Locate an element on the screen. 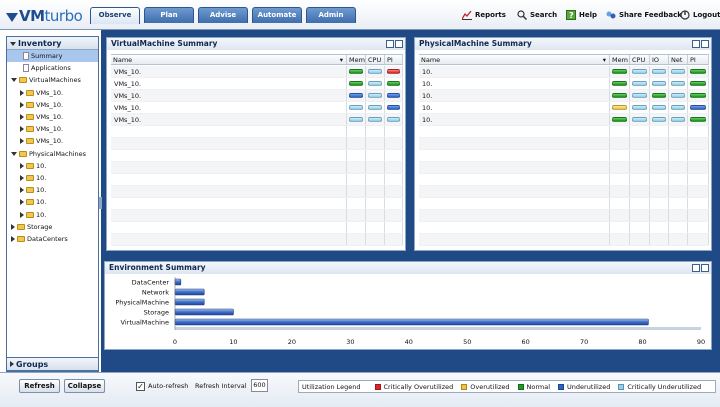 This screenshot has width=720, height=407. name-cell is located at coordinates (514, 227).